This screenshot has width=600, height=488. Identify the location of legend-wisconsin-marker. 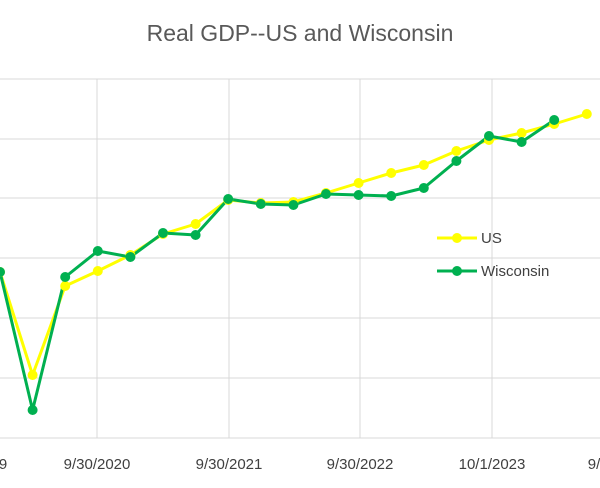
(457, 271).